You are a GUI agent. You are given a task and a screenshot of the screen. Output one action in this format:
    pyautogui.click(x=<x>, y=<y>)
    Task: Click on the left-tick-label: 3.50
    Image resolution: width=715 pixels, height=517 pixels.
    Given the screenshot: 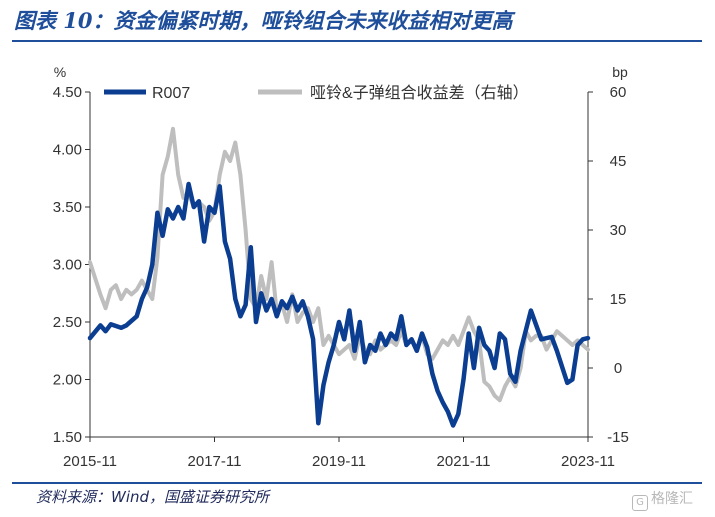 What is the action you would take?
    pyautogui.click(x=67, y=207)
    